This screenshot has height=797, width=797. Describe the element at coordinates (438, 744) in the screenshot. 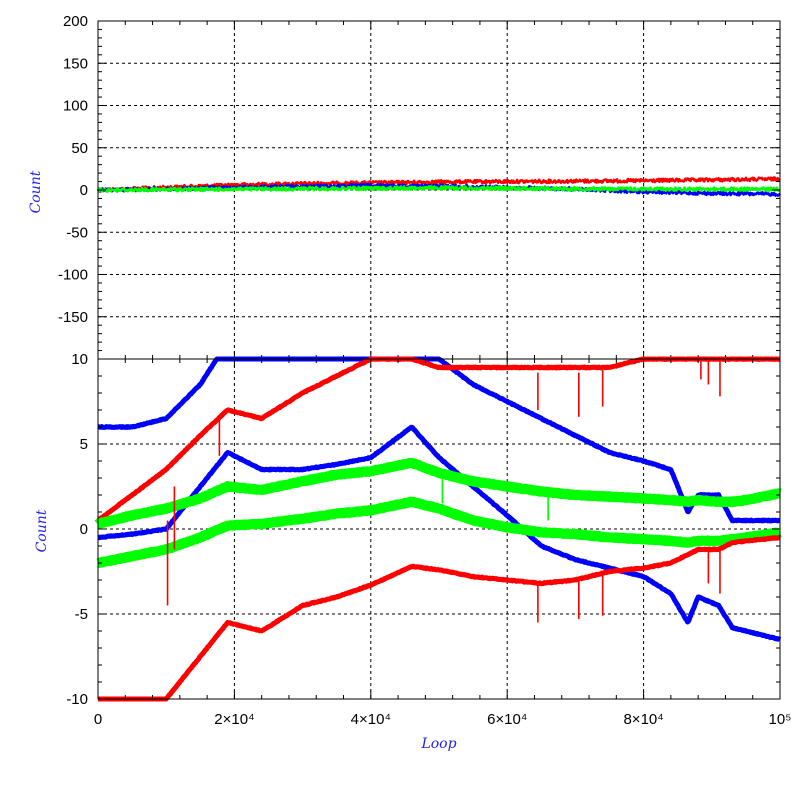

I see `x-axis-title: Loop` at that location.